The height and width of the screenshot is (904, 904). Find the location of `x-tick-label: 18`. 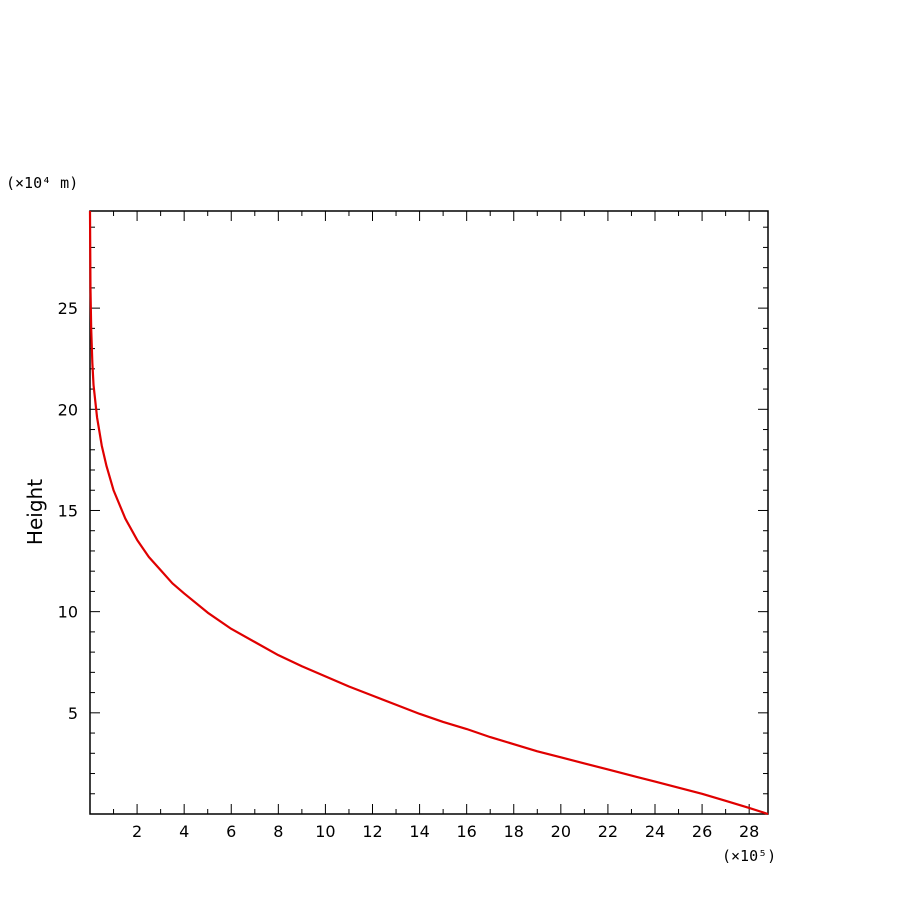

x-tick-label: 18 is located at coordinates (514, 831).